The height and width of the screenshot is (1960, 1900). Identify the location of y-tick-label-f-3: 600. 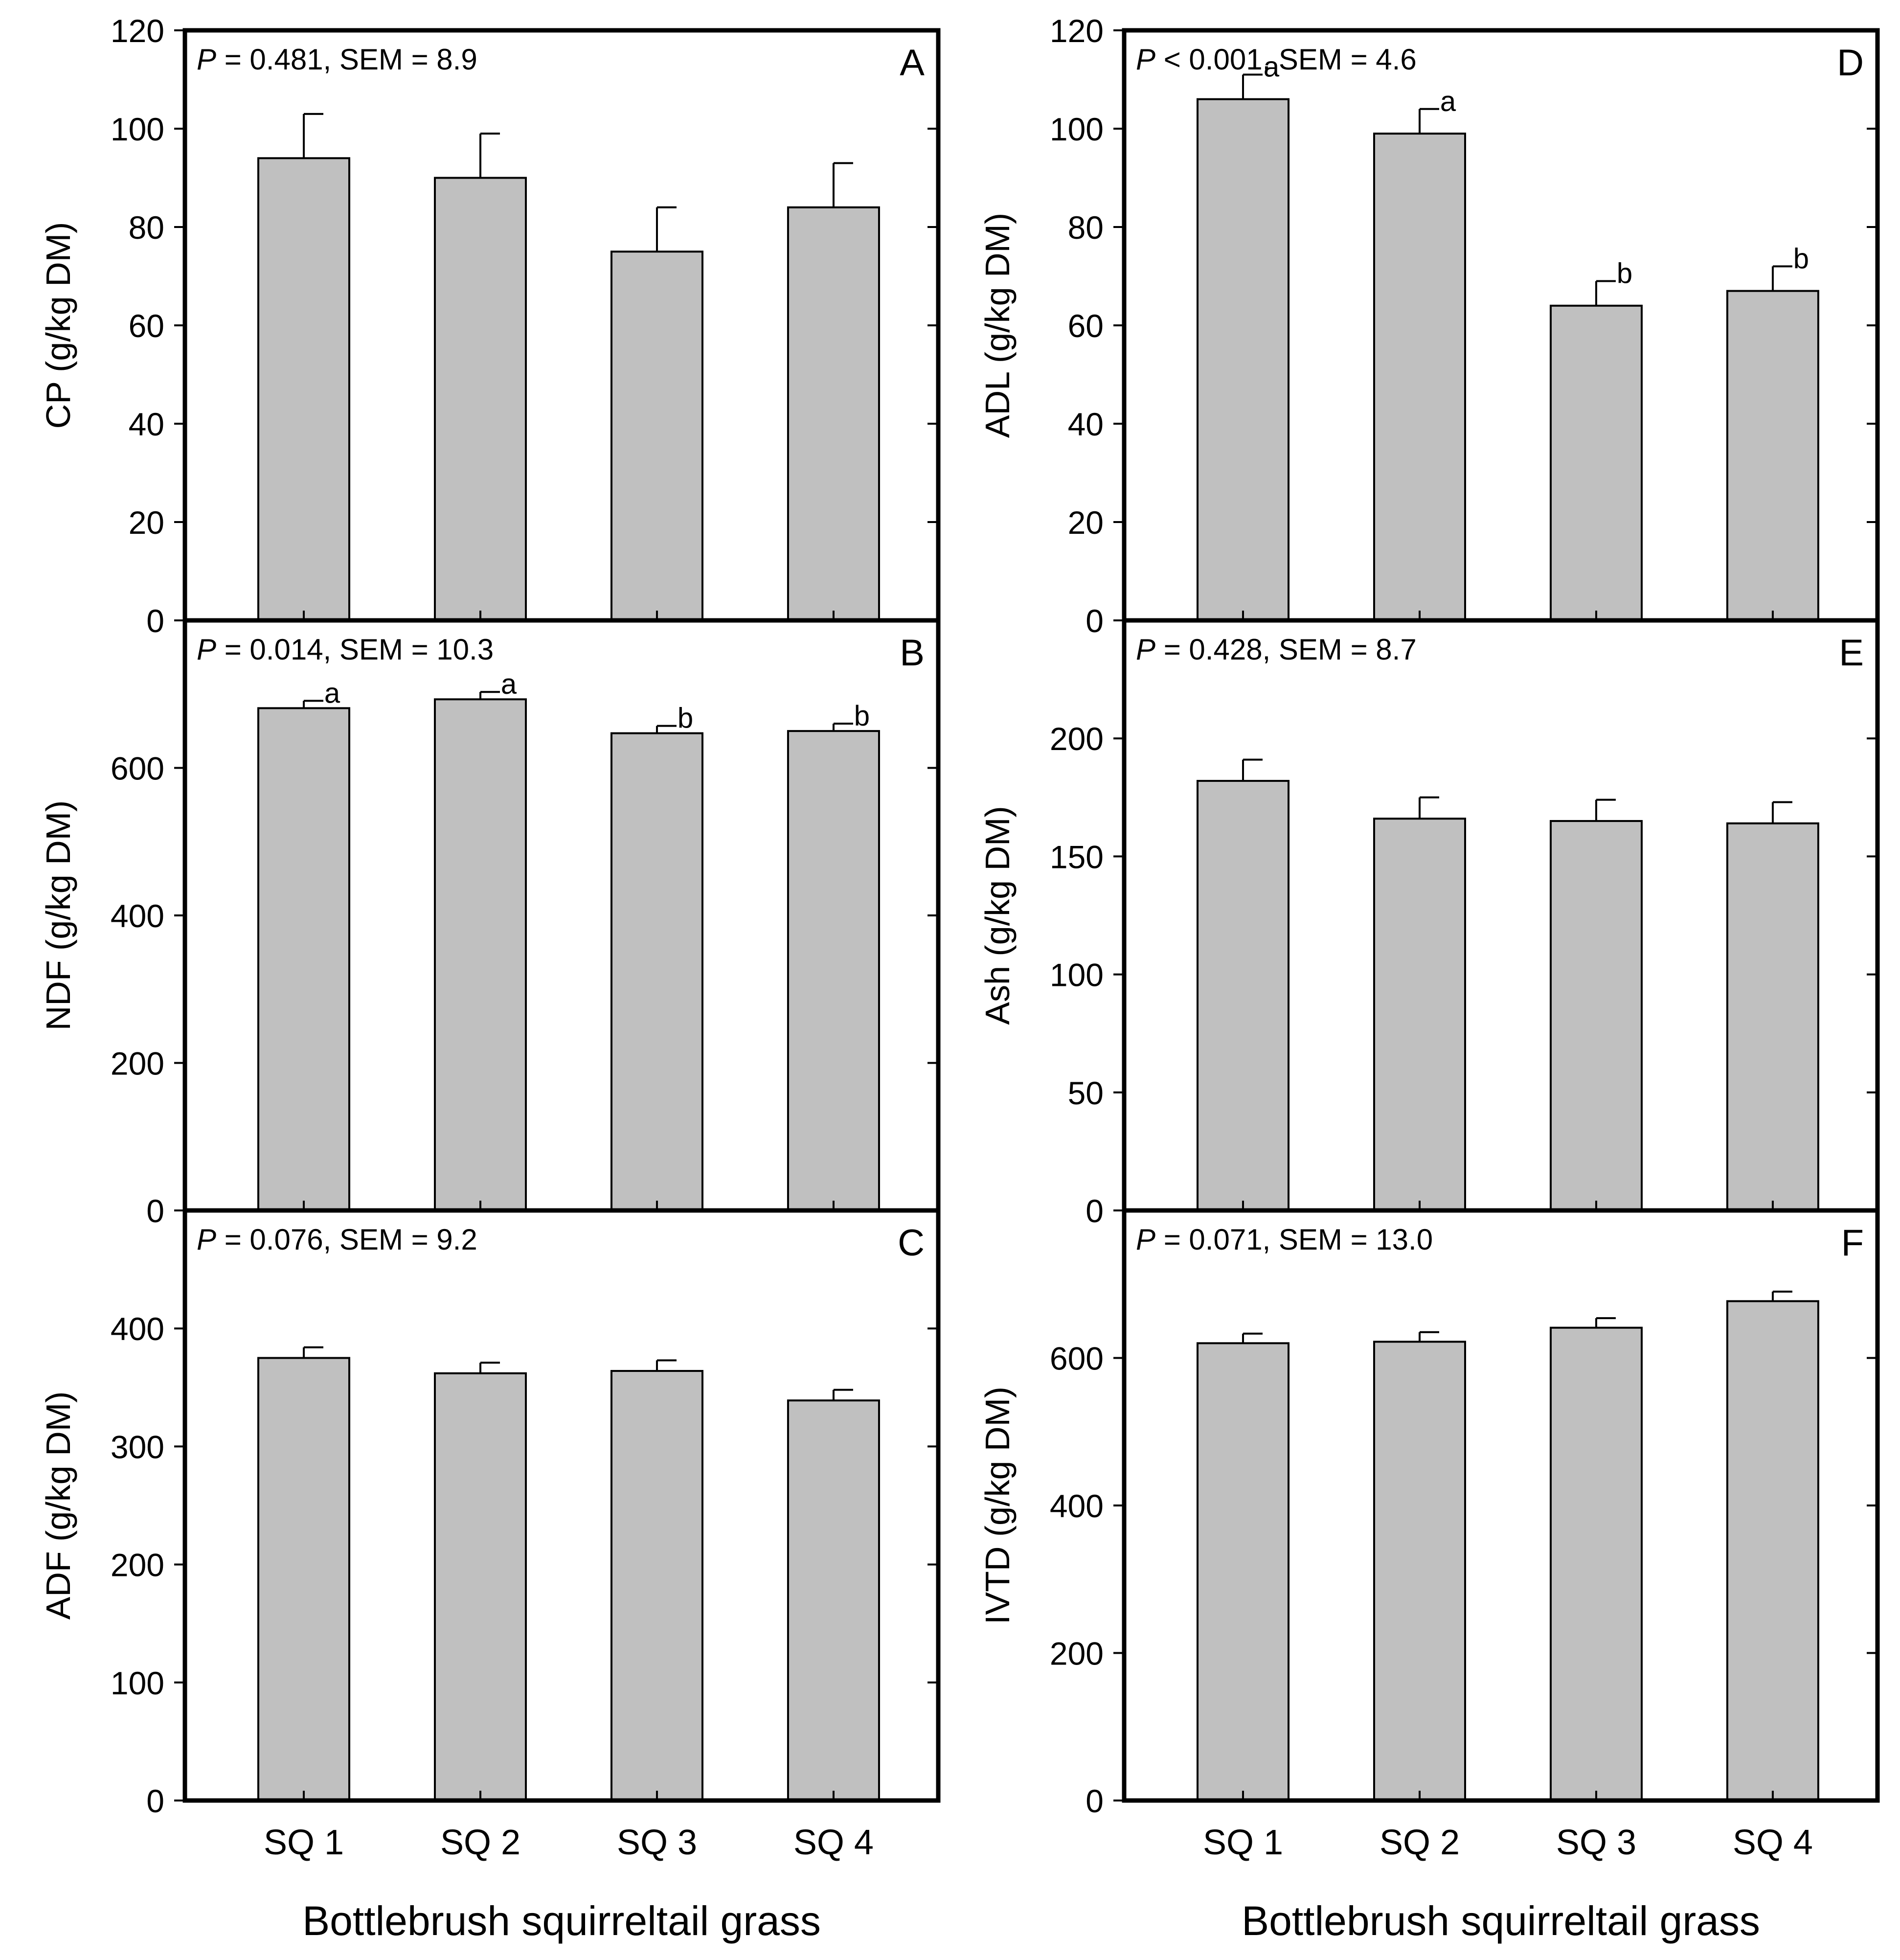
(1077, 1359).